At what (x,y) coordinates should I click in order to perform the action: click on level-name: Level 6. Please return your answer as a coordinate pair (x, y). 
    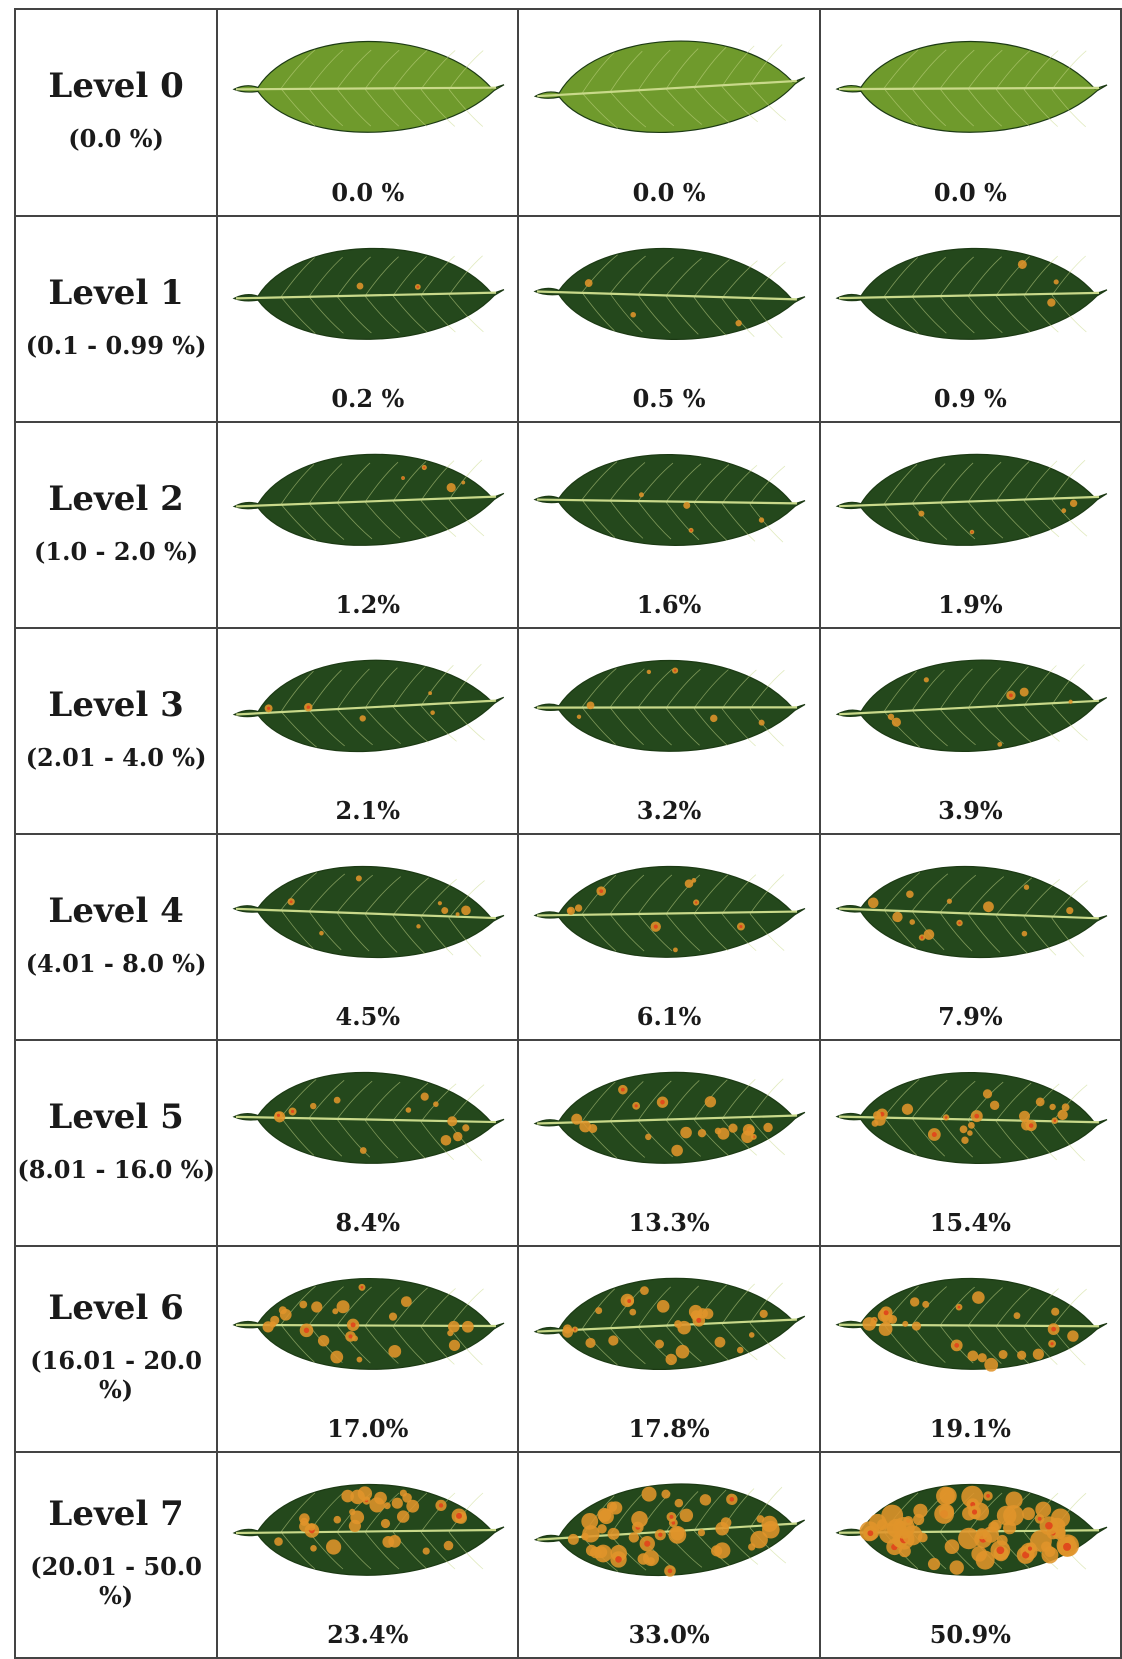
    Looking at the image, I should click on (116, 1308).